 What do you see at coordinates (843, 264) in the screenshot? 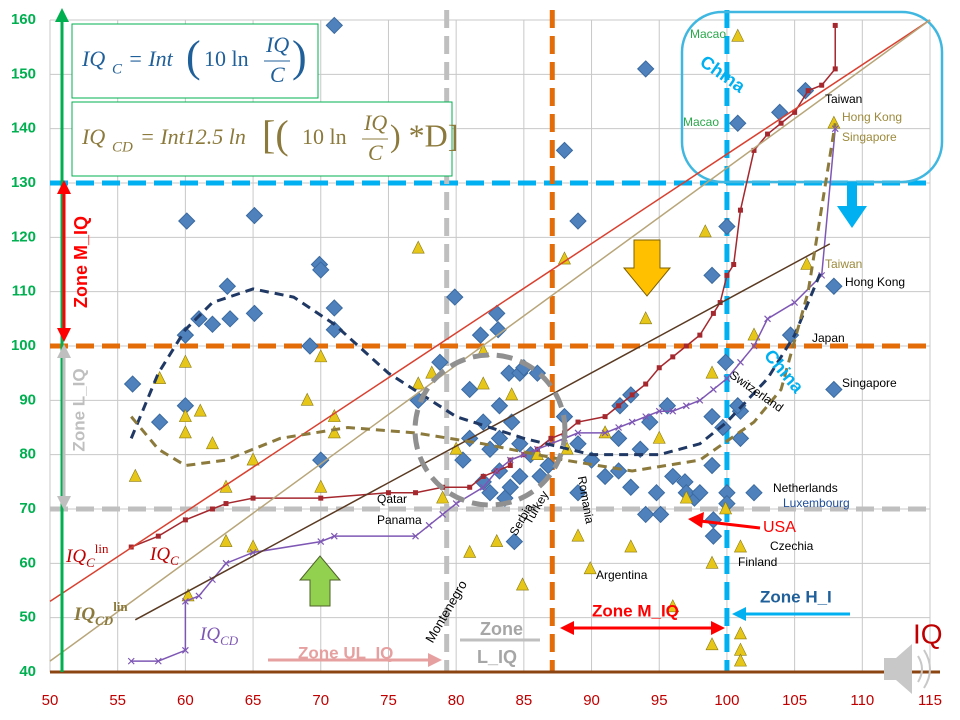
I see `annotation: Taiwan` at bounding box center [843, 264].